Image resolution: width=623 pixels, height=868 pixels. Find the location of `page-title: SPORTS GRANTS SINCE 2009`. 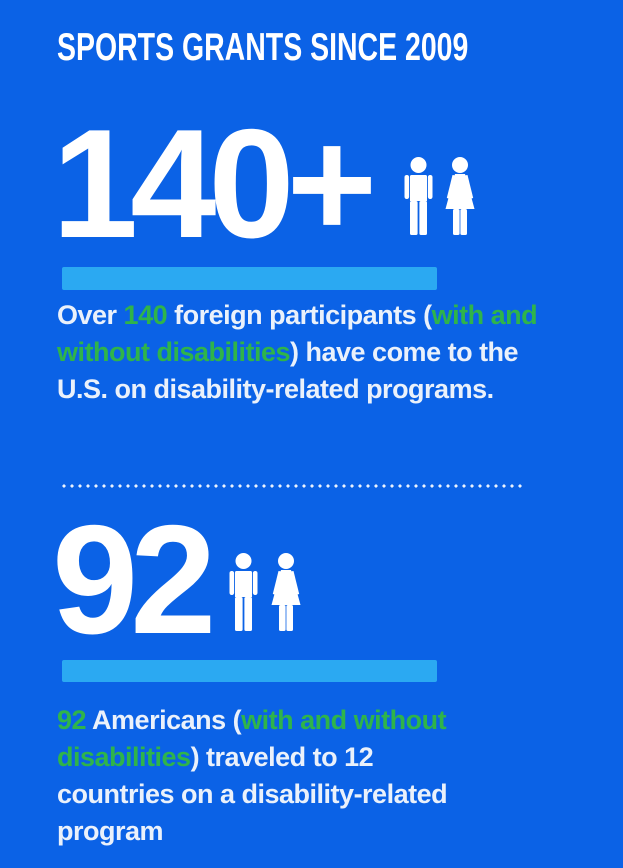

page-title: SPORTS GRANTS SINCE 2009 is located at coordinates (263, 47).